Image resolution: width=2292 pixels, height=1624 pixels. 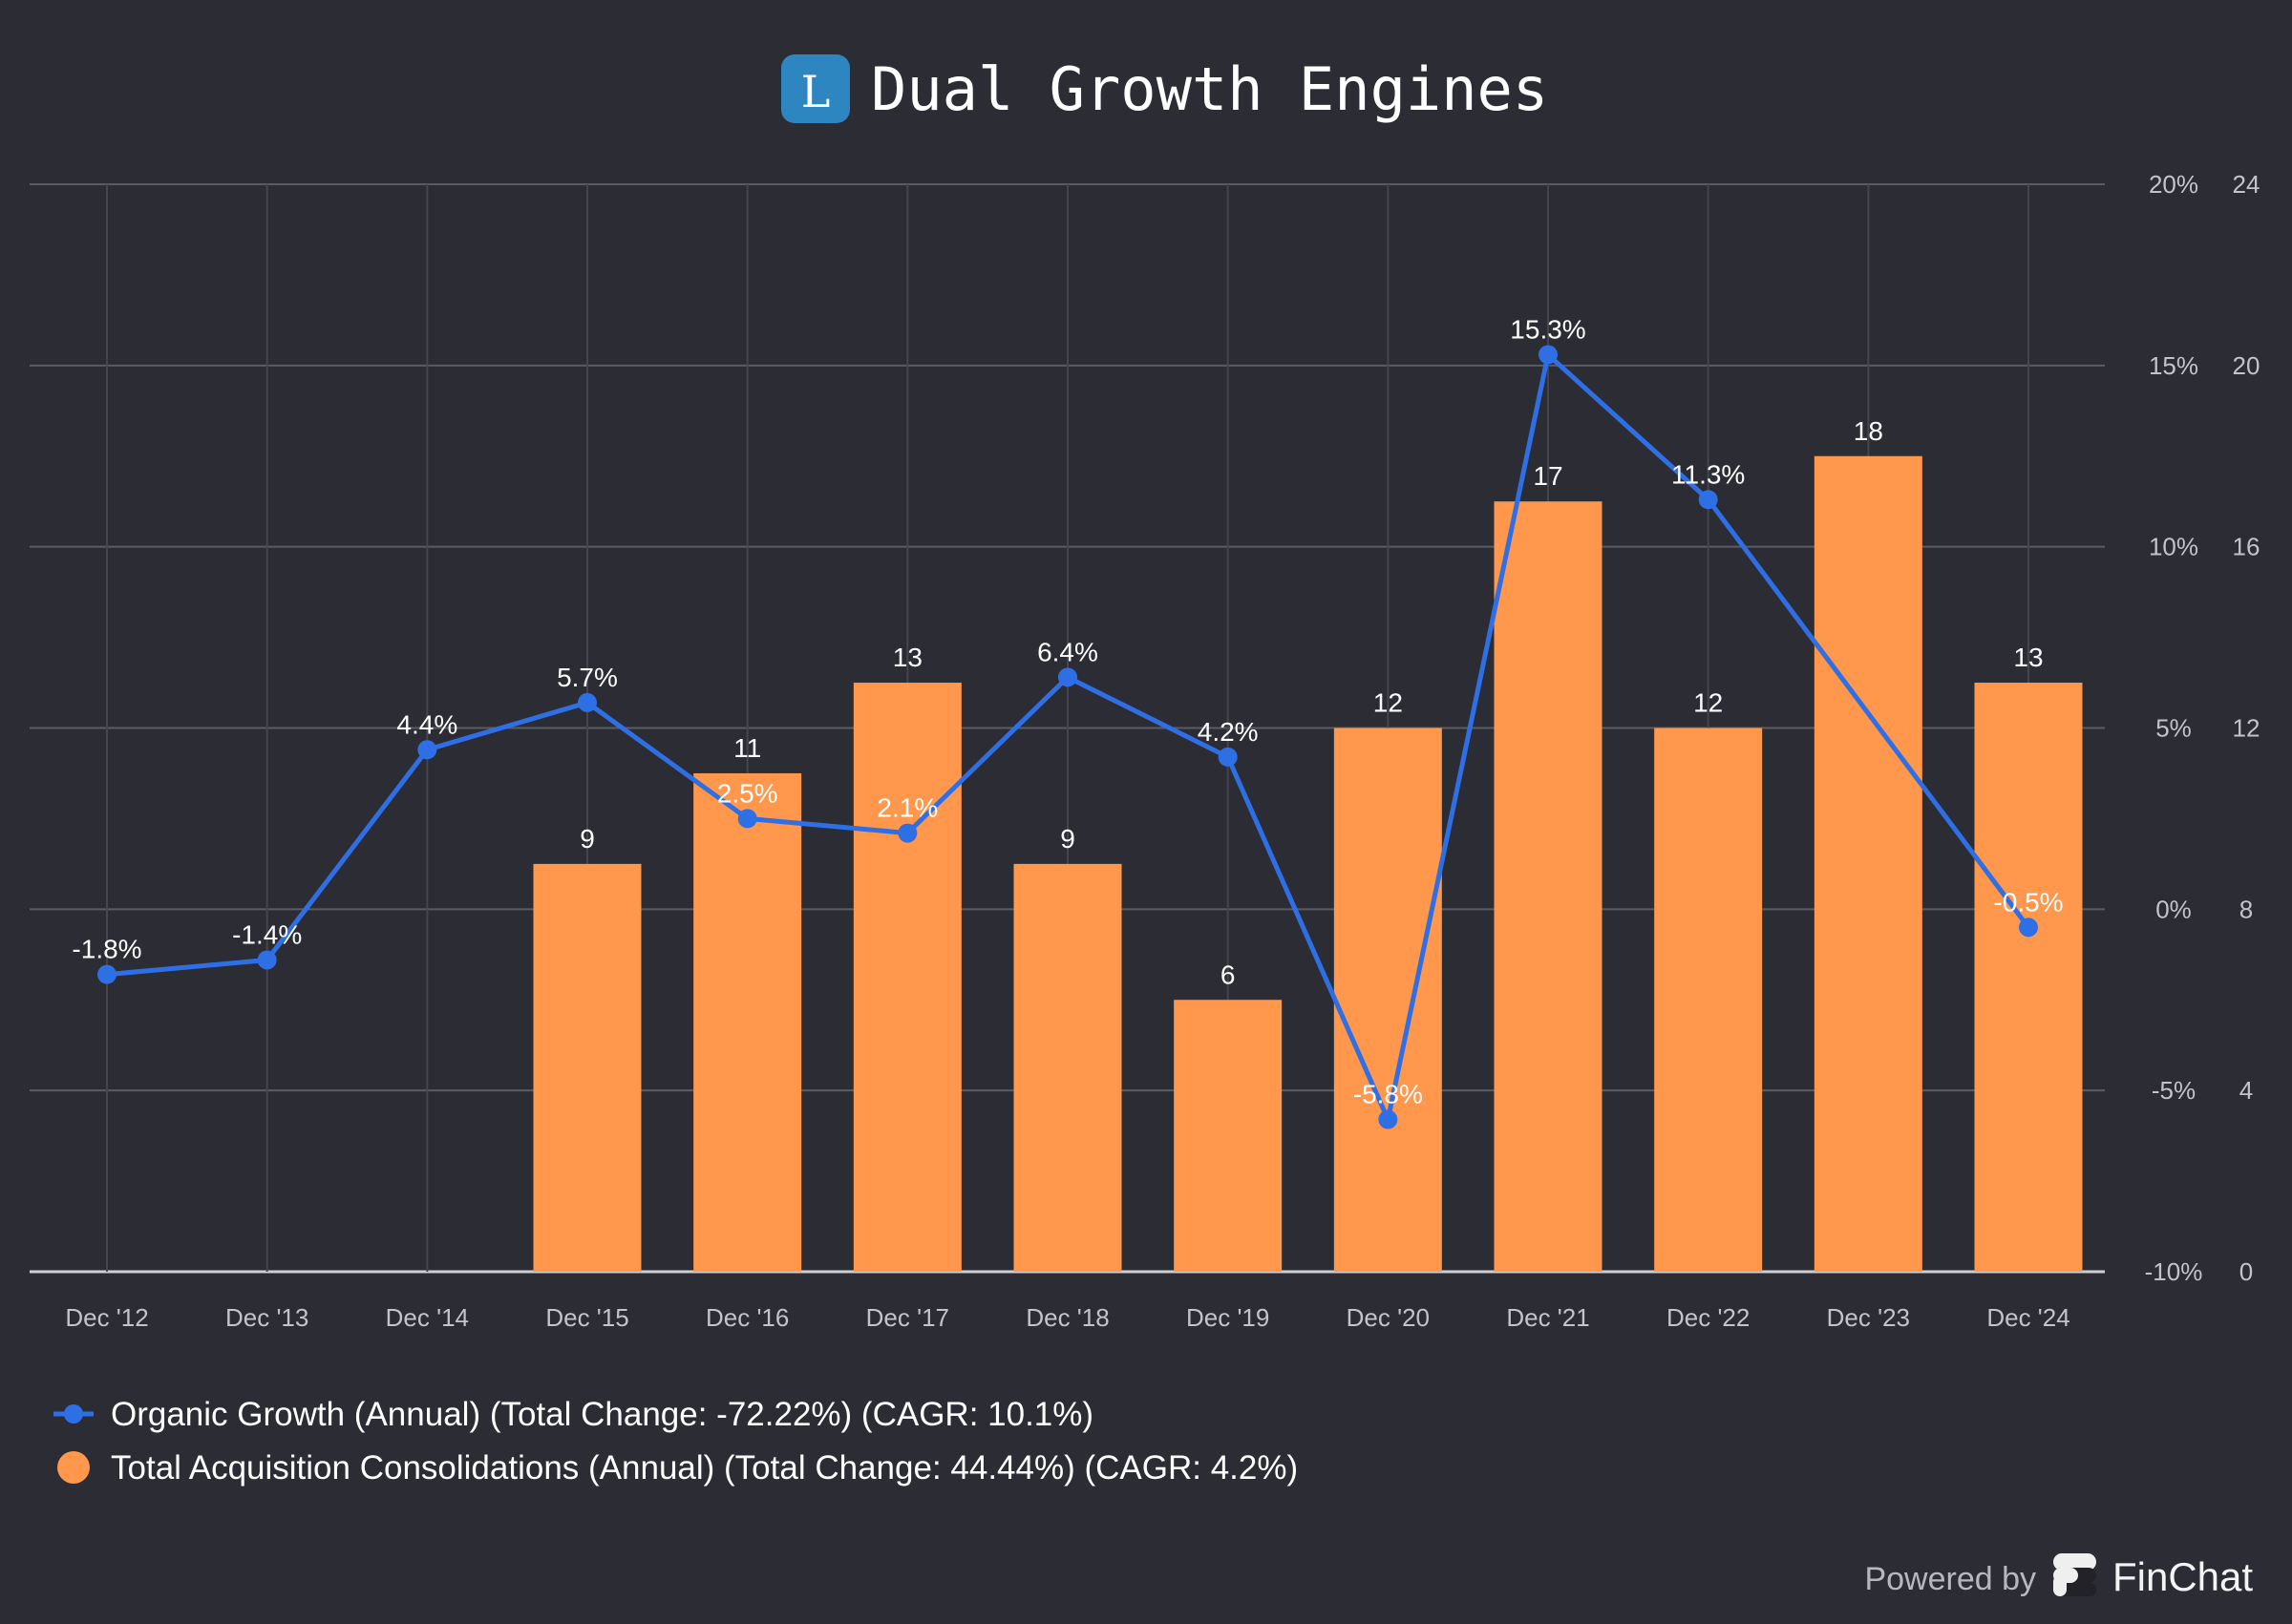 I want to click on title-group: L Dual Growth Engines, so click(x=1164, y=89).